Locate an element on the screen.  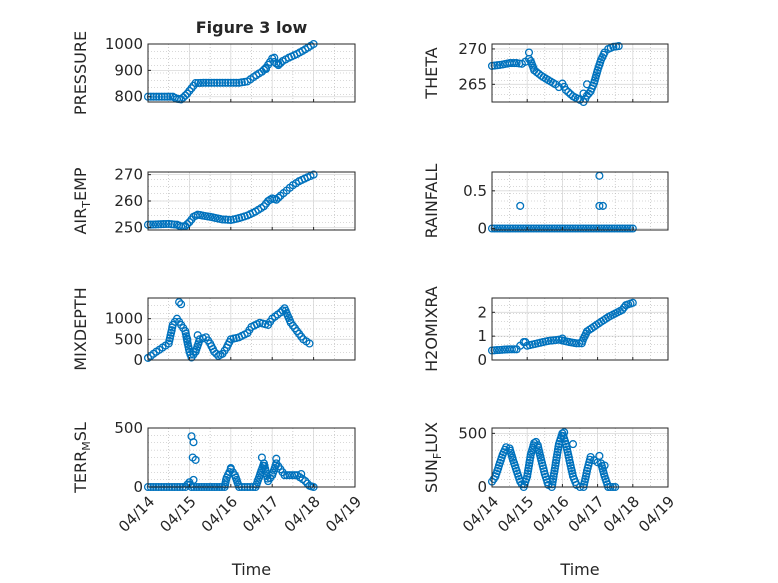
x-tick-label: 04/18 is located at coordinates (621, 514).